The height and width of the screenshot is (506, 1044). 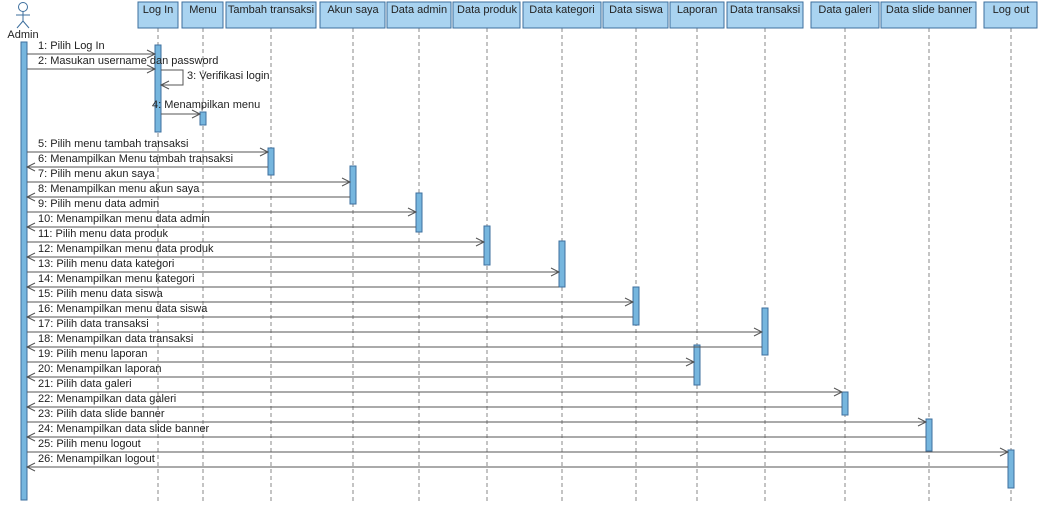 What do you see at coordinates (697, 10) in the screenshot?
I see `lifeline-label: Laporan` at bounding box center [697, 10].